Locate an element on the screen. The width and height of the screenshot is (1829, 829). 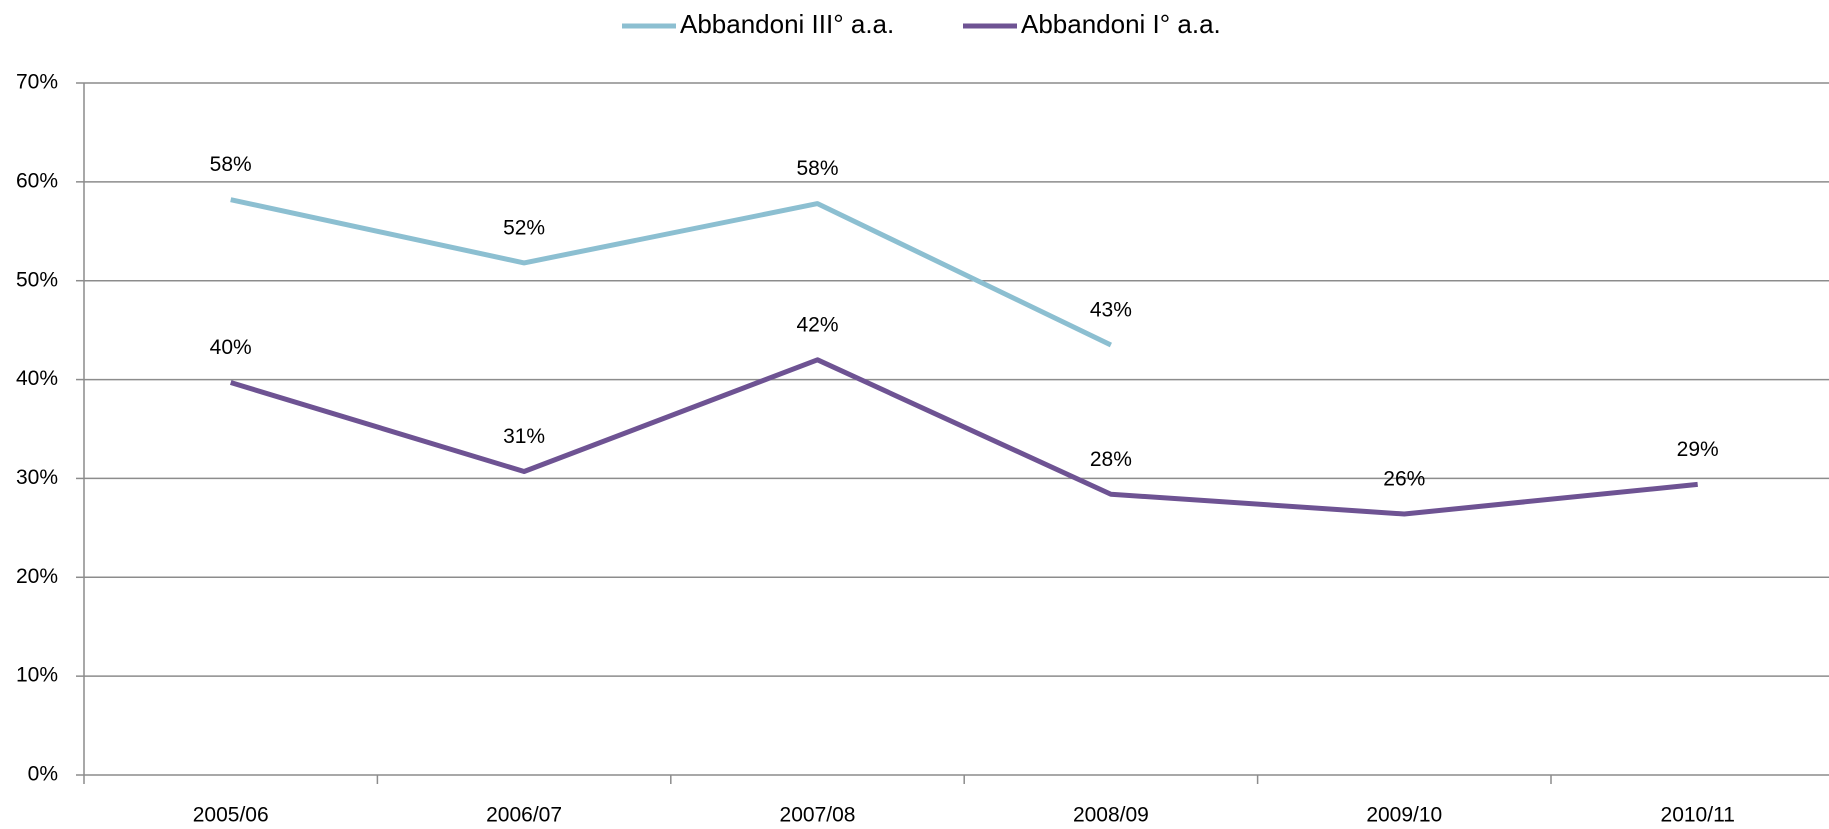
y-tick-label: 20% is located at coordinates (37, 576).